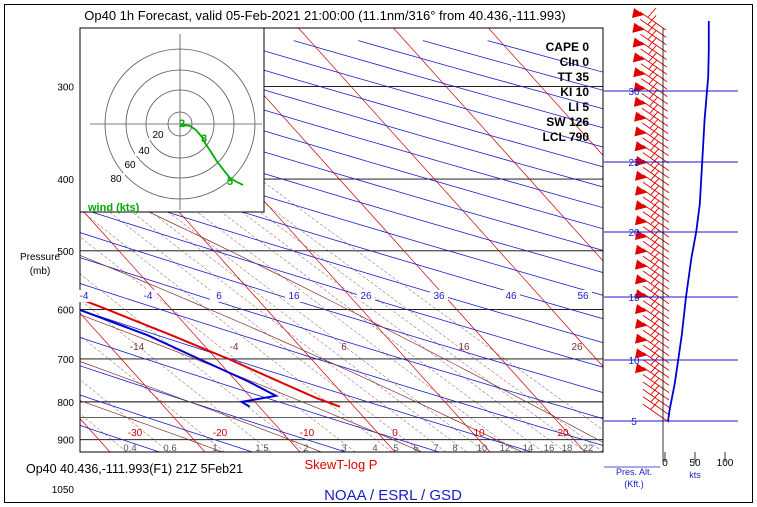  I want to click on index-label: TT, so click(565, 77).